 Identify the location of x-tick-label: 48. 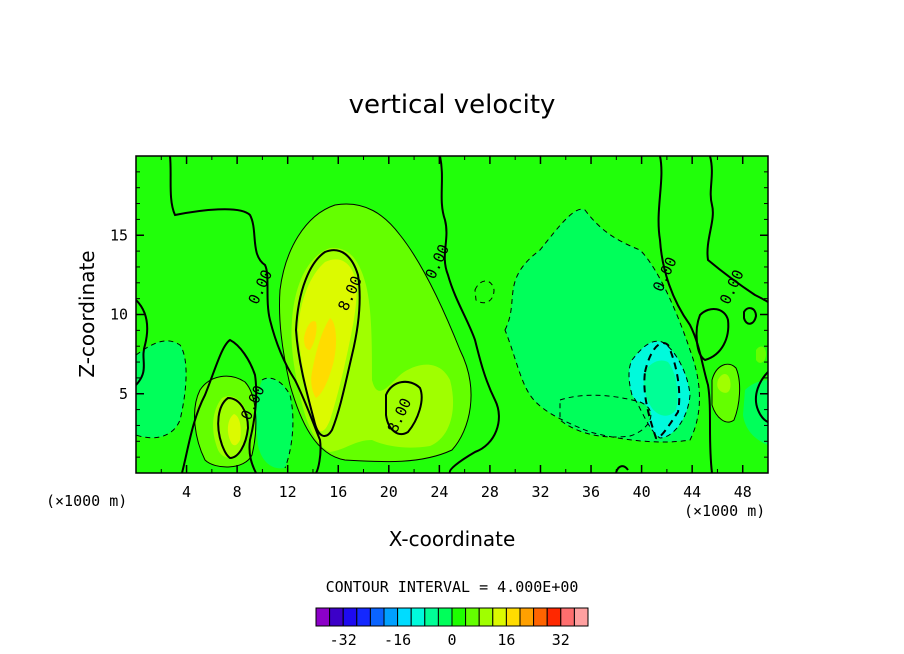
(743, 492).